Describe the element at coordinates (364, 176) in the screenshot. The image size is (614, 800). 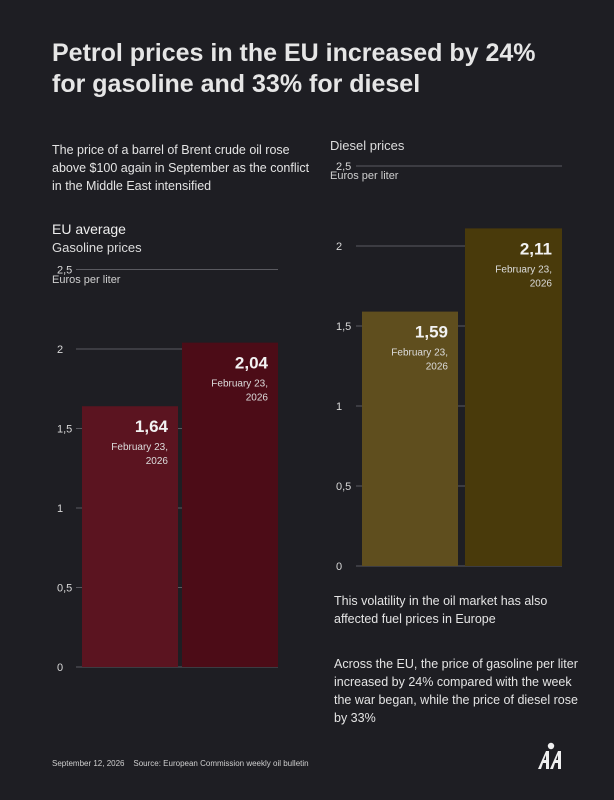
I see `diesel-unit-label: Euros per liter` at that location.